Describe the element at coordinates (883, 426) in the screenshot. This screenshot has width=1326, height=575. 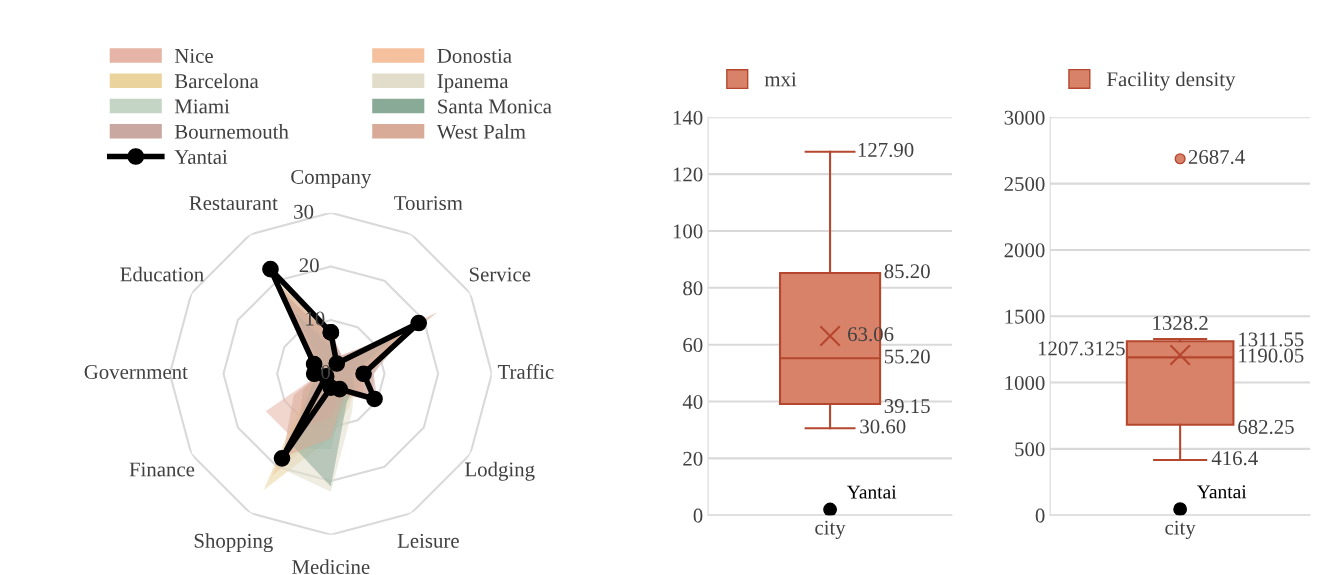
I see `annotation: 30.60` at that location.